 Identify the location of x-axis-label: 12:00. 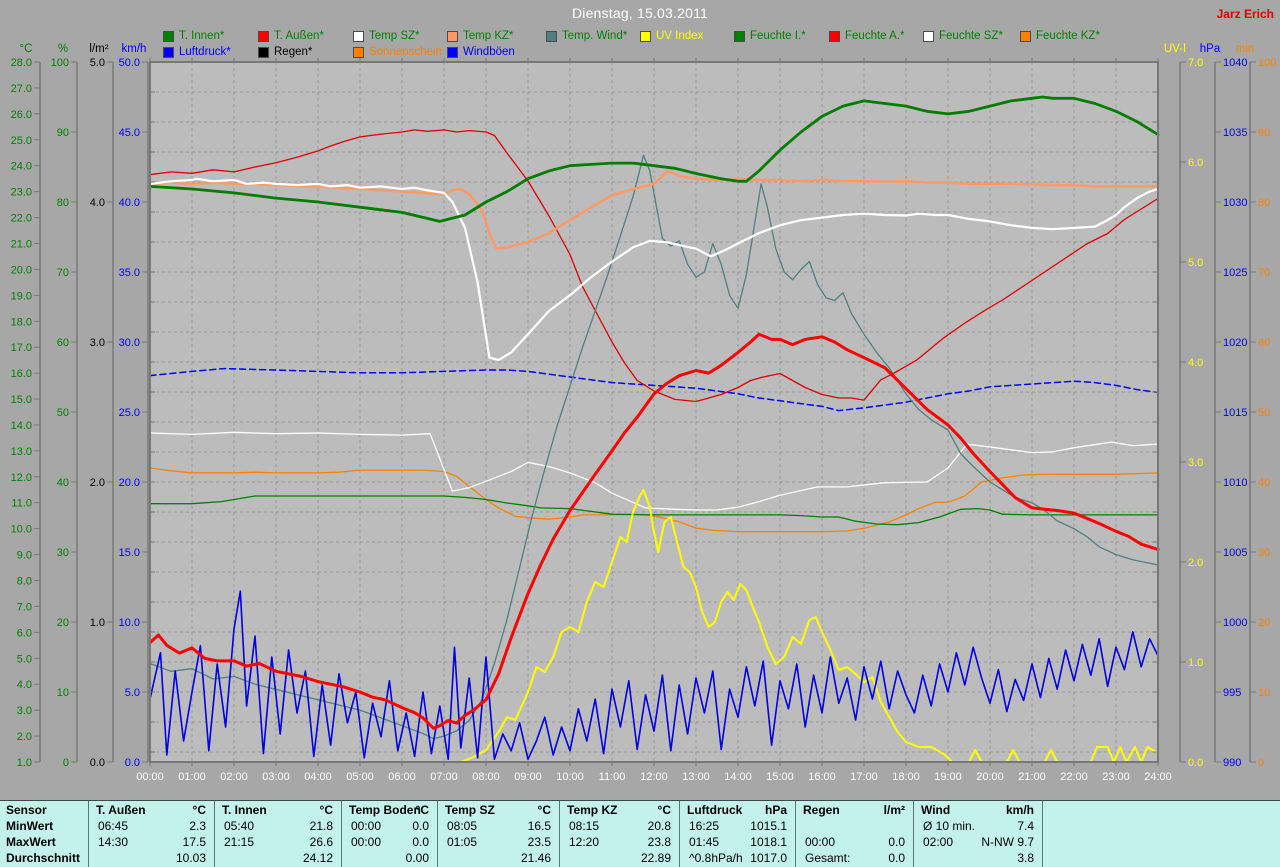
(654, 777).